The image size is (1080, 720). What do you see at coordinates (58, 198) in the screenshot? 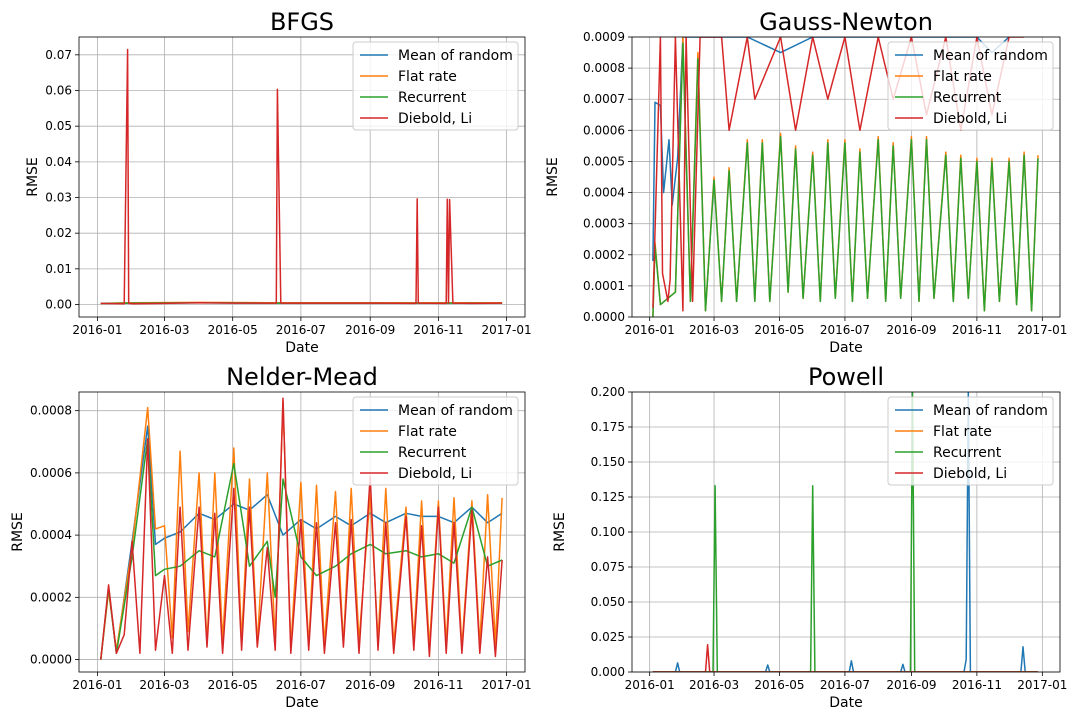
I see `y-tick-label: 0.03` at bounding box center [58, 198].